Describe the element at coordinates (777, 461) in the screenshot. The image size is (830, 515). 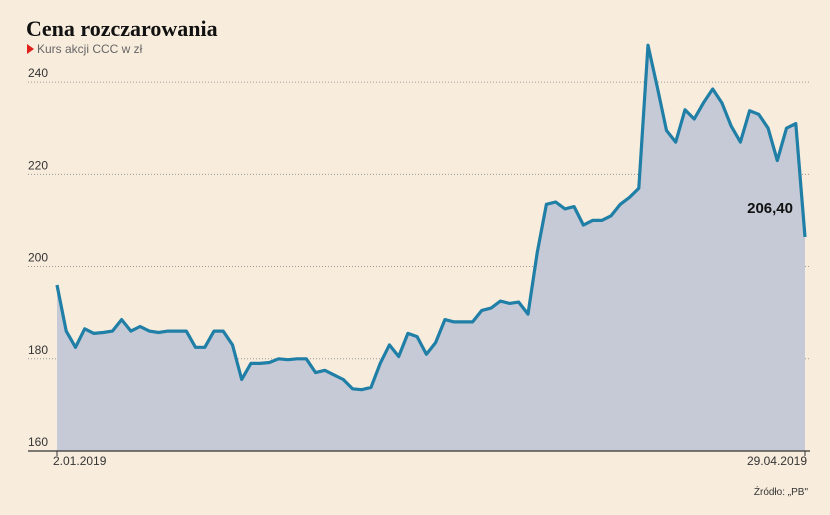
I see `x-tick-label: 29.04.2019` at that location.